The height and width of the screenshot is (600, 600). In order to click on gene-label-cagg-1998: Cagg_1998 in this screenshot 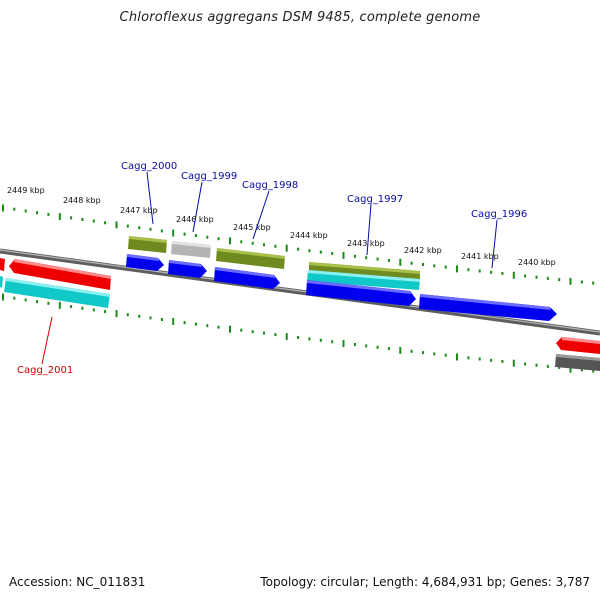, I will do `click(270, 185)`.